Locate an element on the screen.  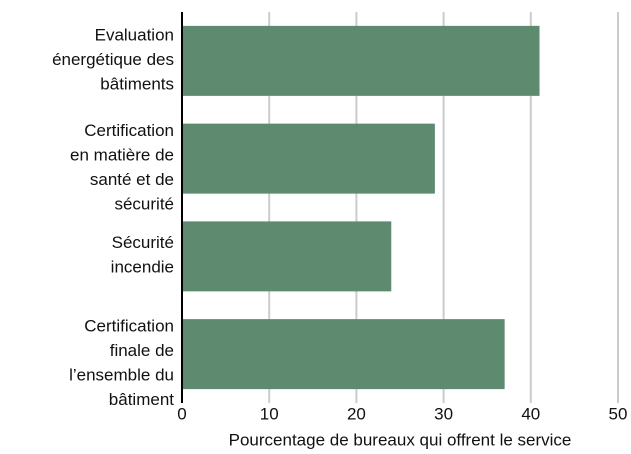
y-tick-label: Evaluation énergétique des bâtiments is located at coordinates (113, 60).